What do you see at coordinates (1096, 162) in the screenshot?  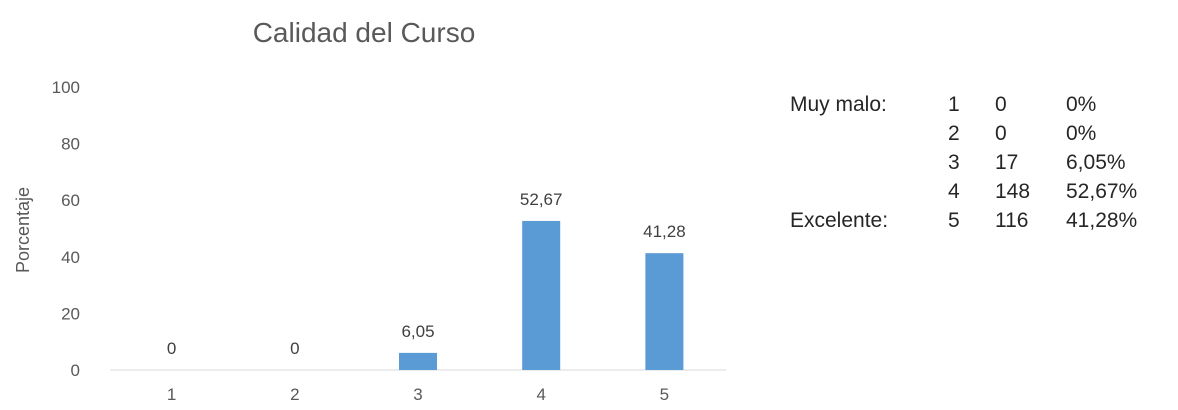 I see `summary-percent: 6,05%` at bounding box center [1096, 162].